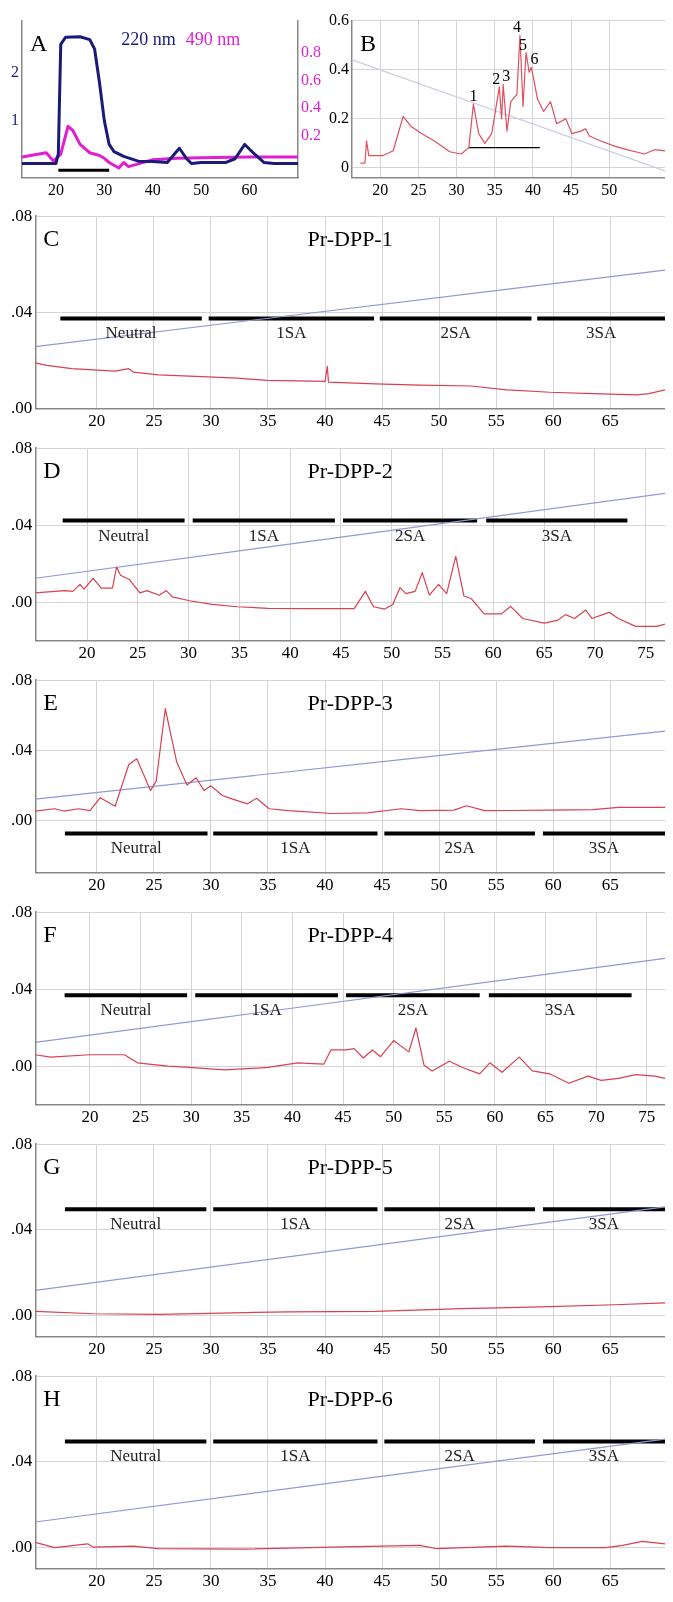  I want to click on y2-tick-label: 0.8, so click(311, 51).